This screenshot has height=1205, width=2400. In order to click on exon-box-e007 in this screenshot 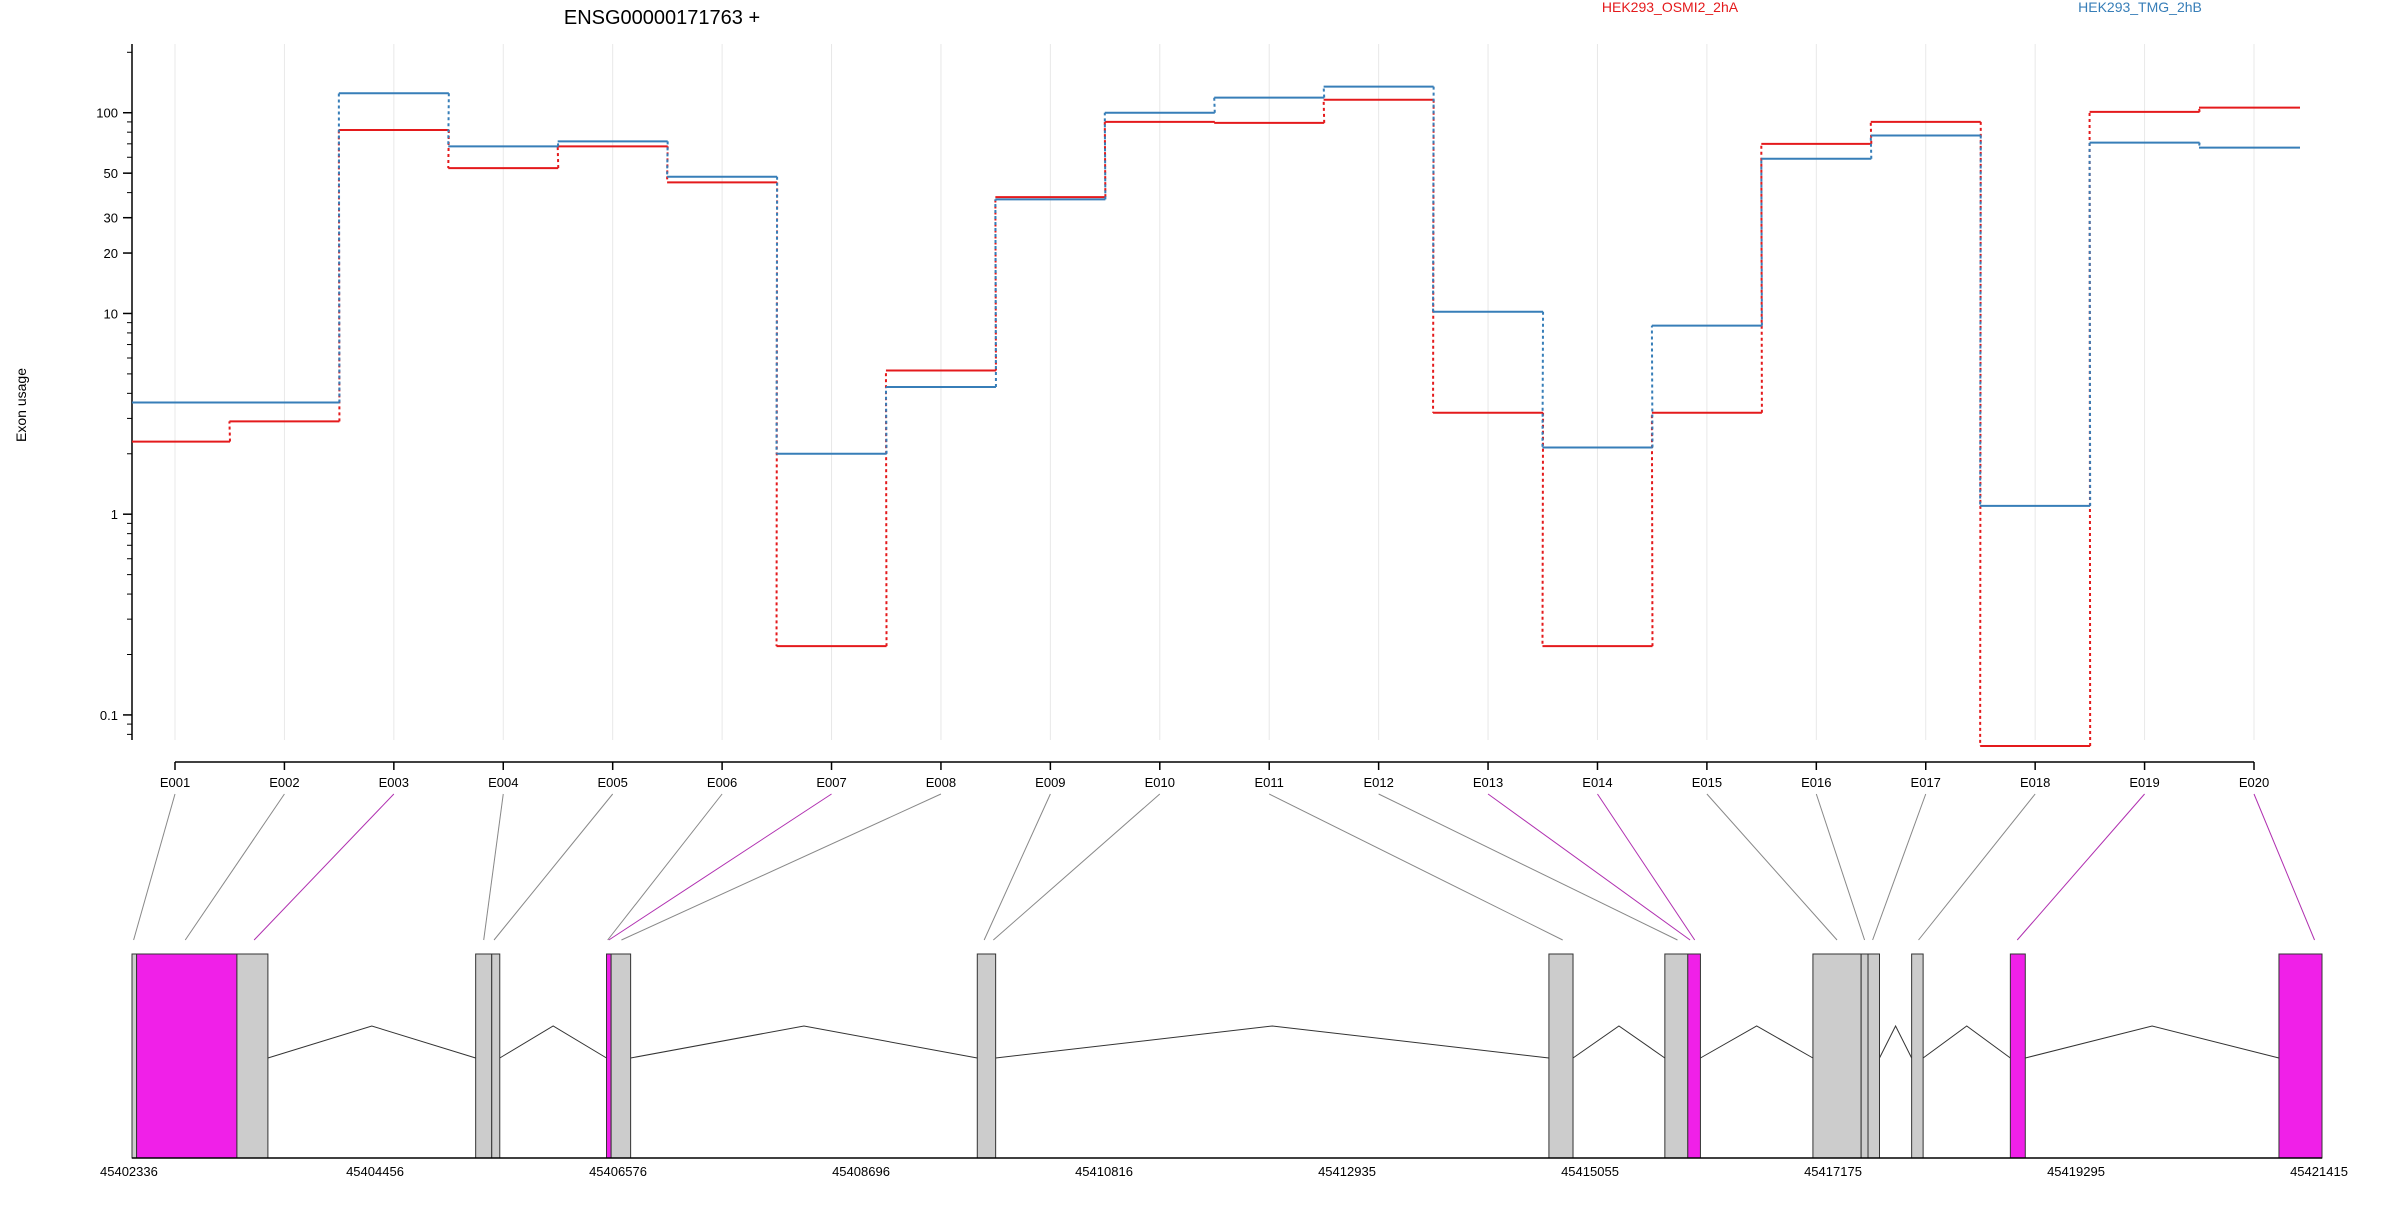, I will do `click(621, 1056)`.